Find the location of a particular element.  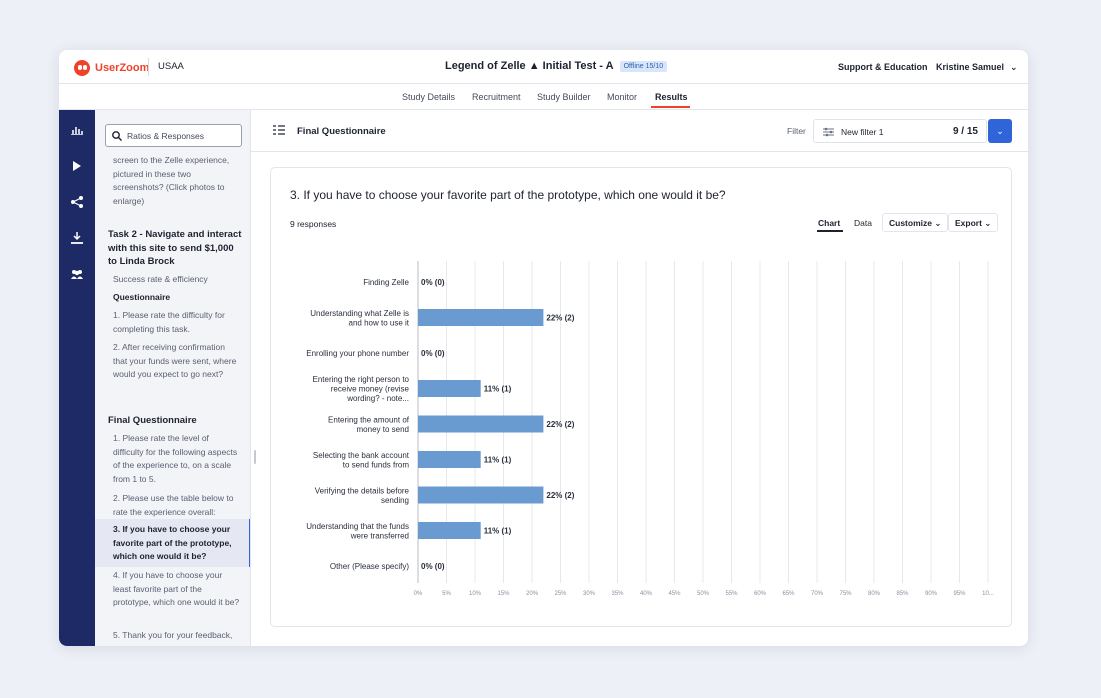

user-menu: Kristine Samuel ⌄ is located at coordinates (977, 67).